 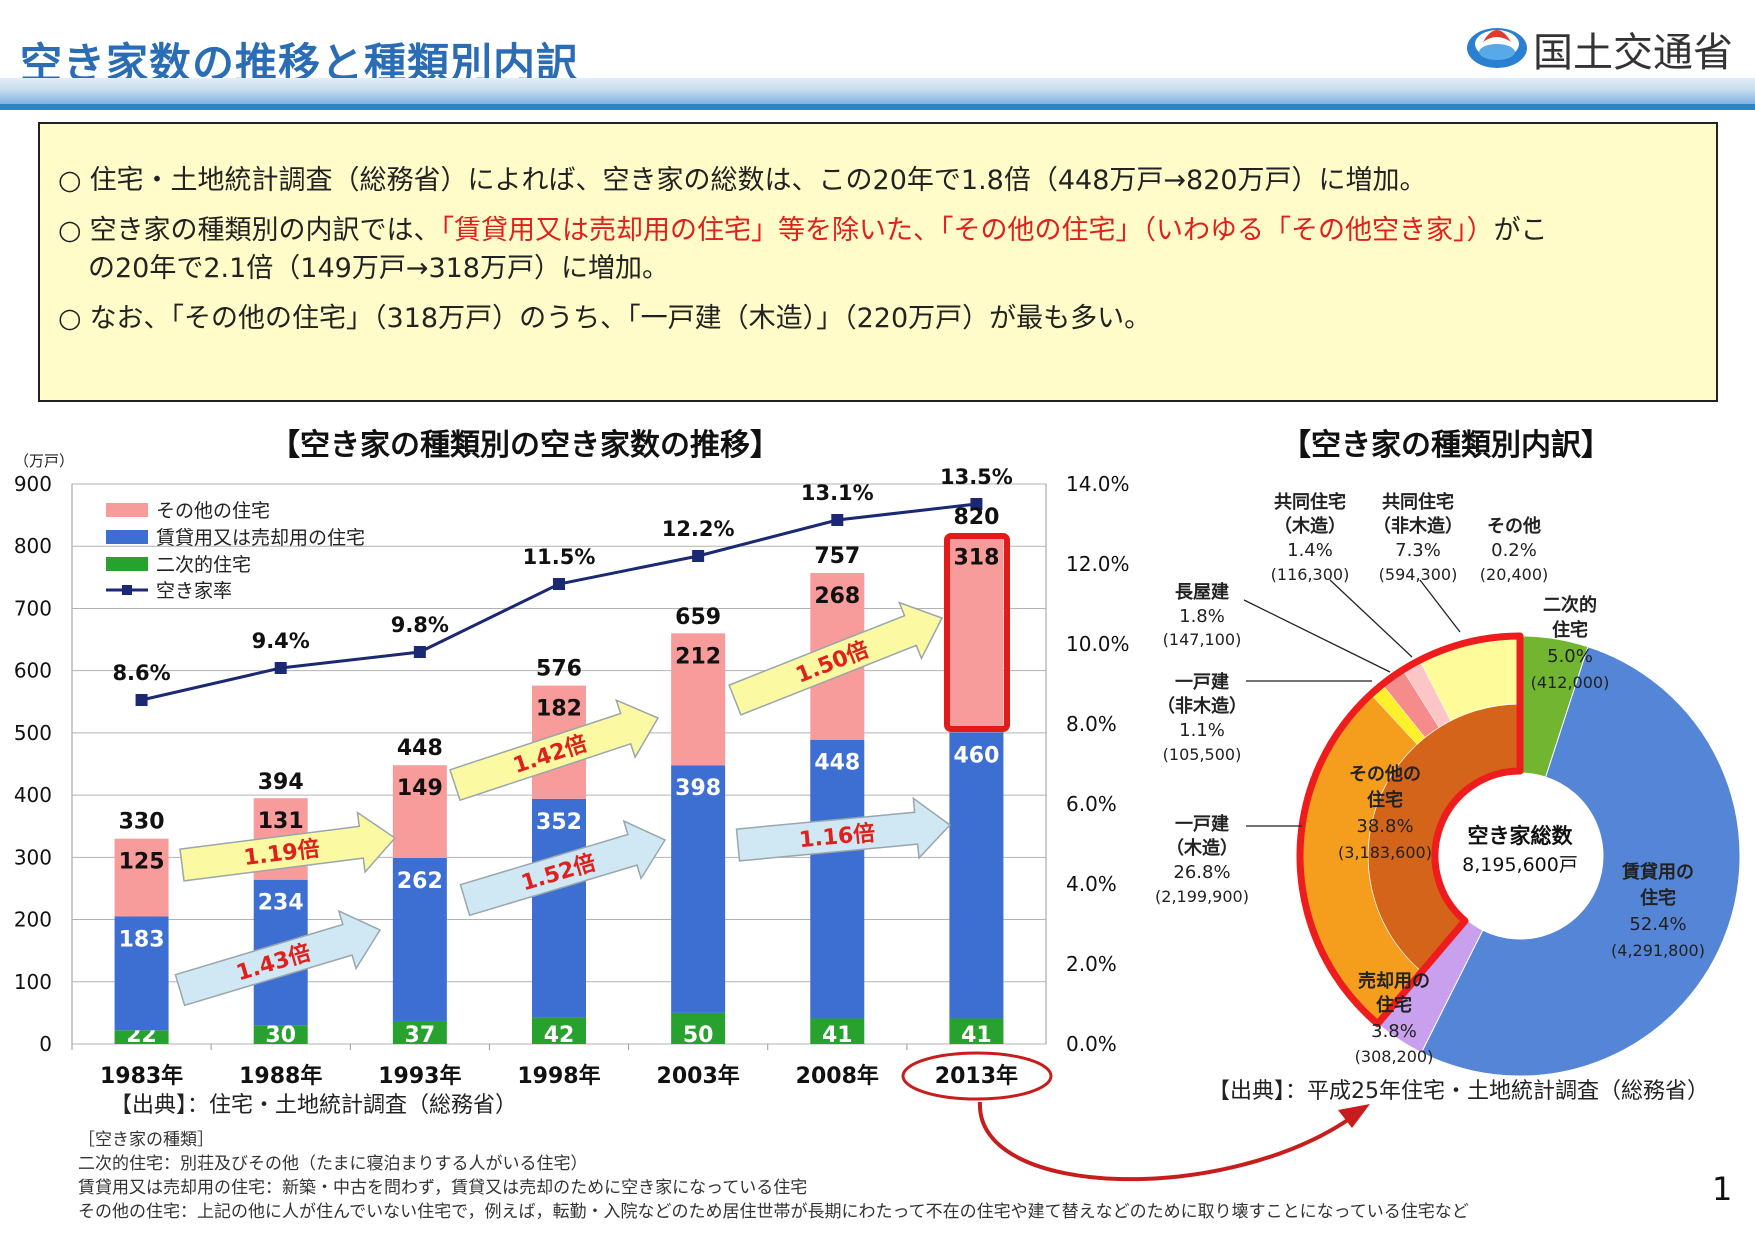 What do you see at coordinates (420, 625) in the screenshot?
I see `rate-label: 9.8%` at bounding box center [420, 625].